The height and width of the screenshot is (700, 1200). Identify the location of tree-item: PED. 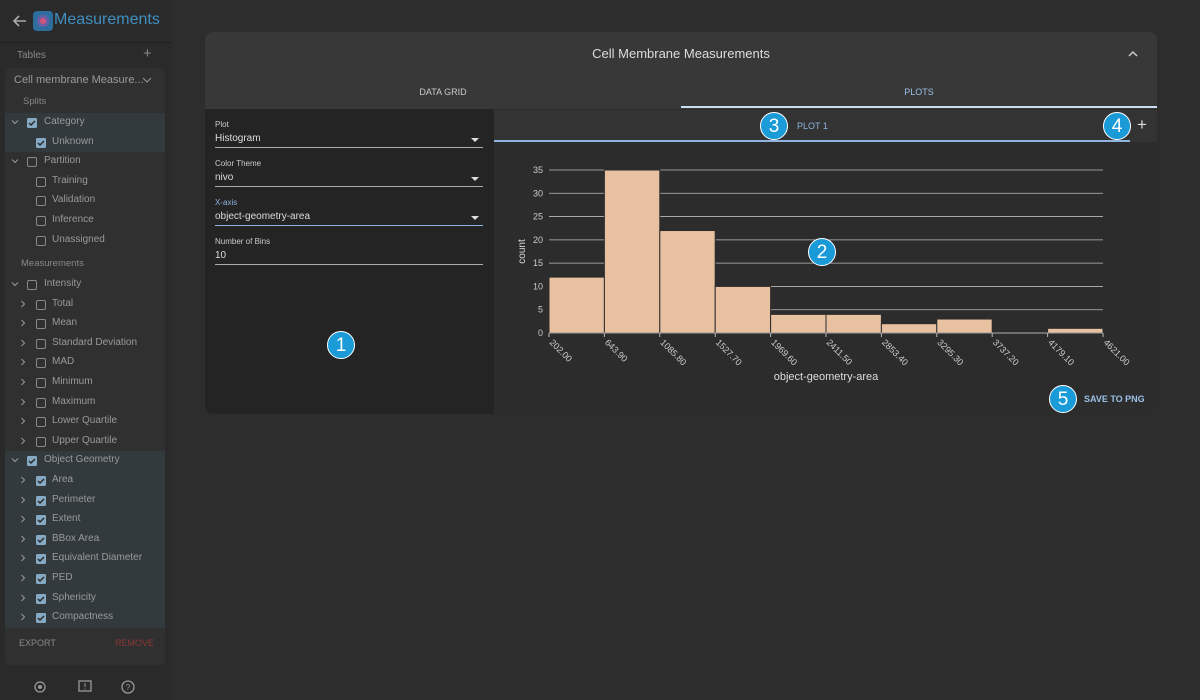
(62, 577).